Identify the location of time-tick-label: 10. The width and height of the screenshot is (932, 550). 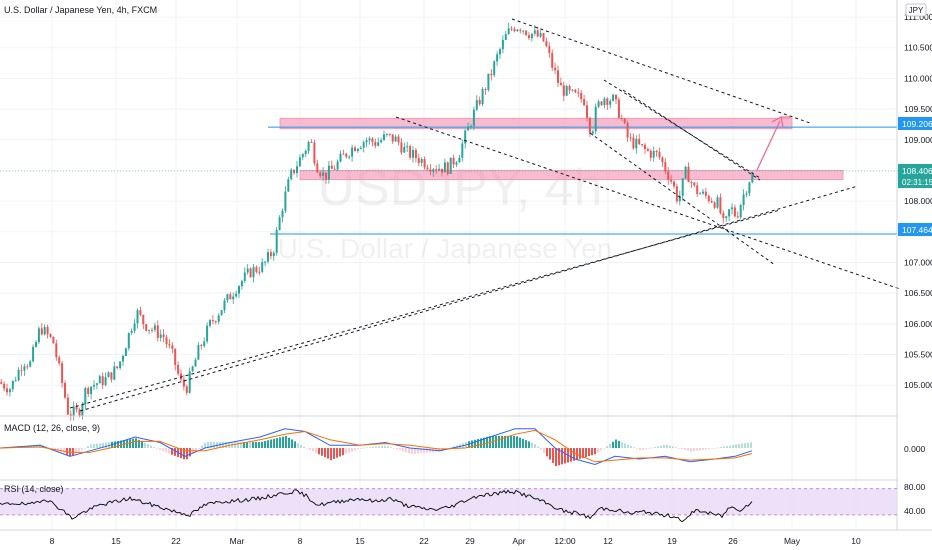
(856, 541).